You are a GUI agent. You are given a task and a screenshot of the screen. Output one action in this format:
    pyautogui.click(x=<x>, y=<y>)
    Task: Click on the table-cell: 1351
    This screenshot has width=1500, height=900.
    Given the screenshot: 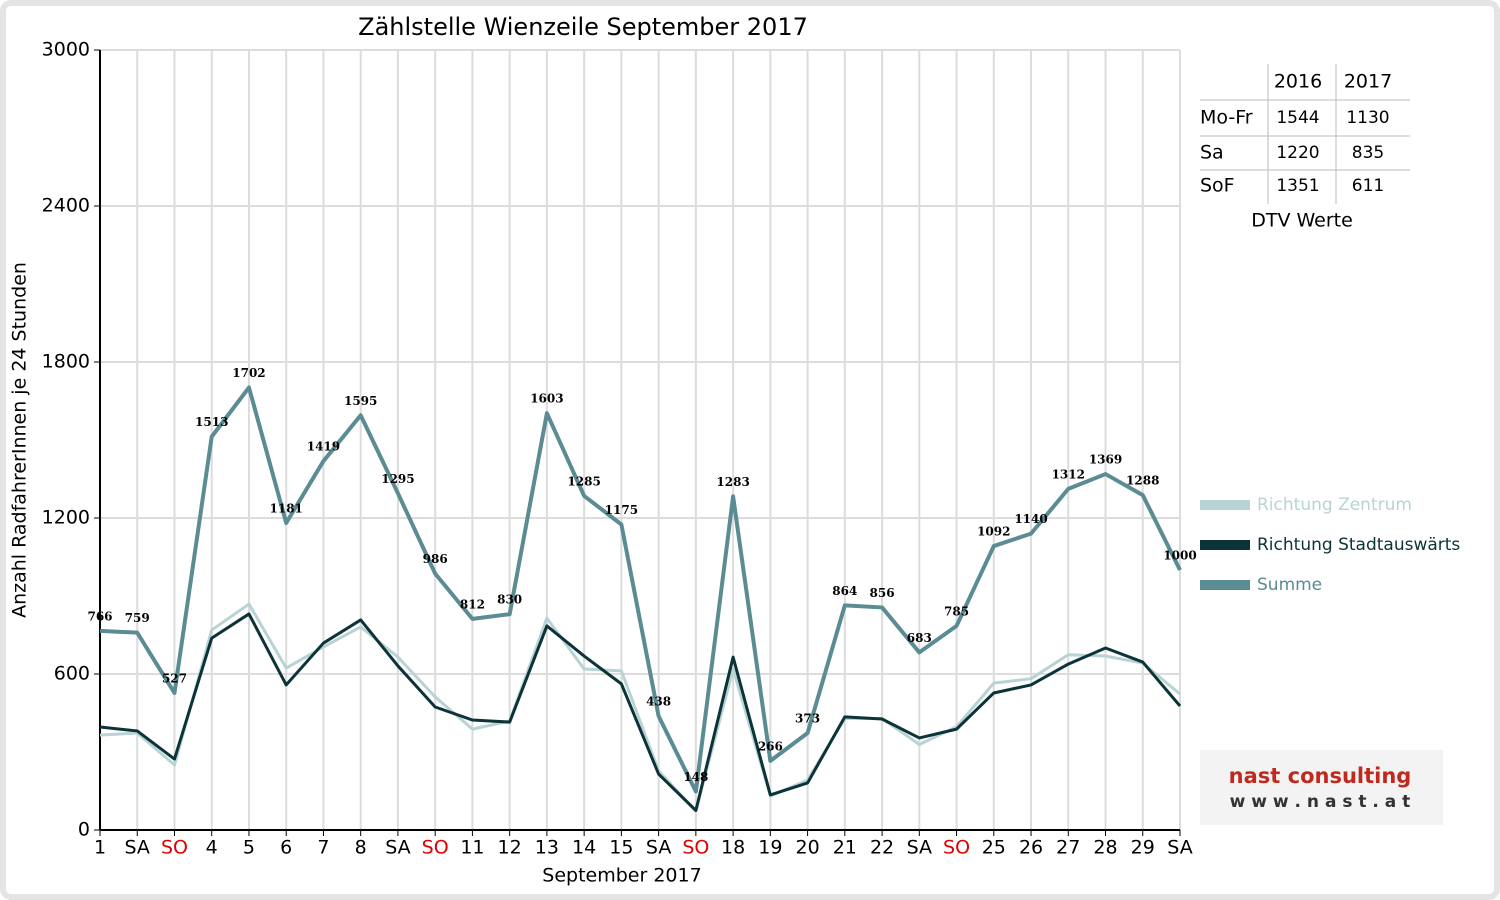 What is the action you would take?
    pyautogui.click(x=1297, y=186)
    